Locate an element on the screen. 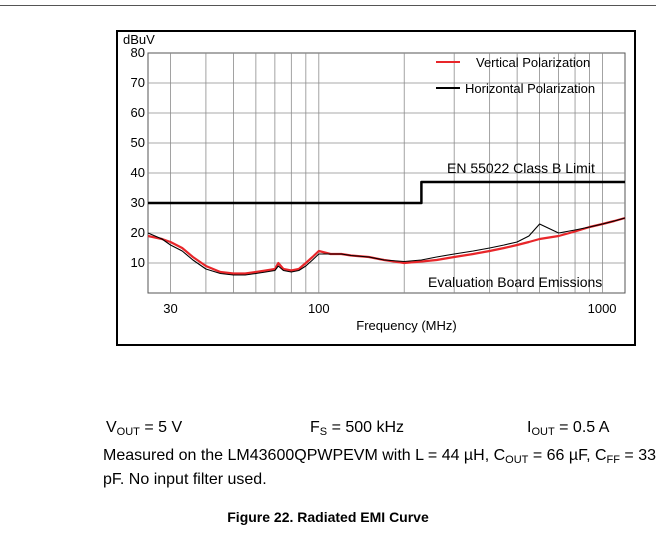 Image resolution: width=656 pixels, height=545 pixels. series-horizontal-polarization is located at coordinates (386, 246).